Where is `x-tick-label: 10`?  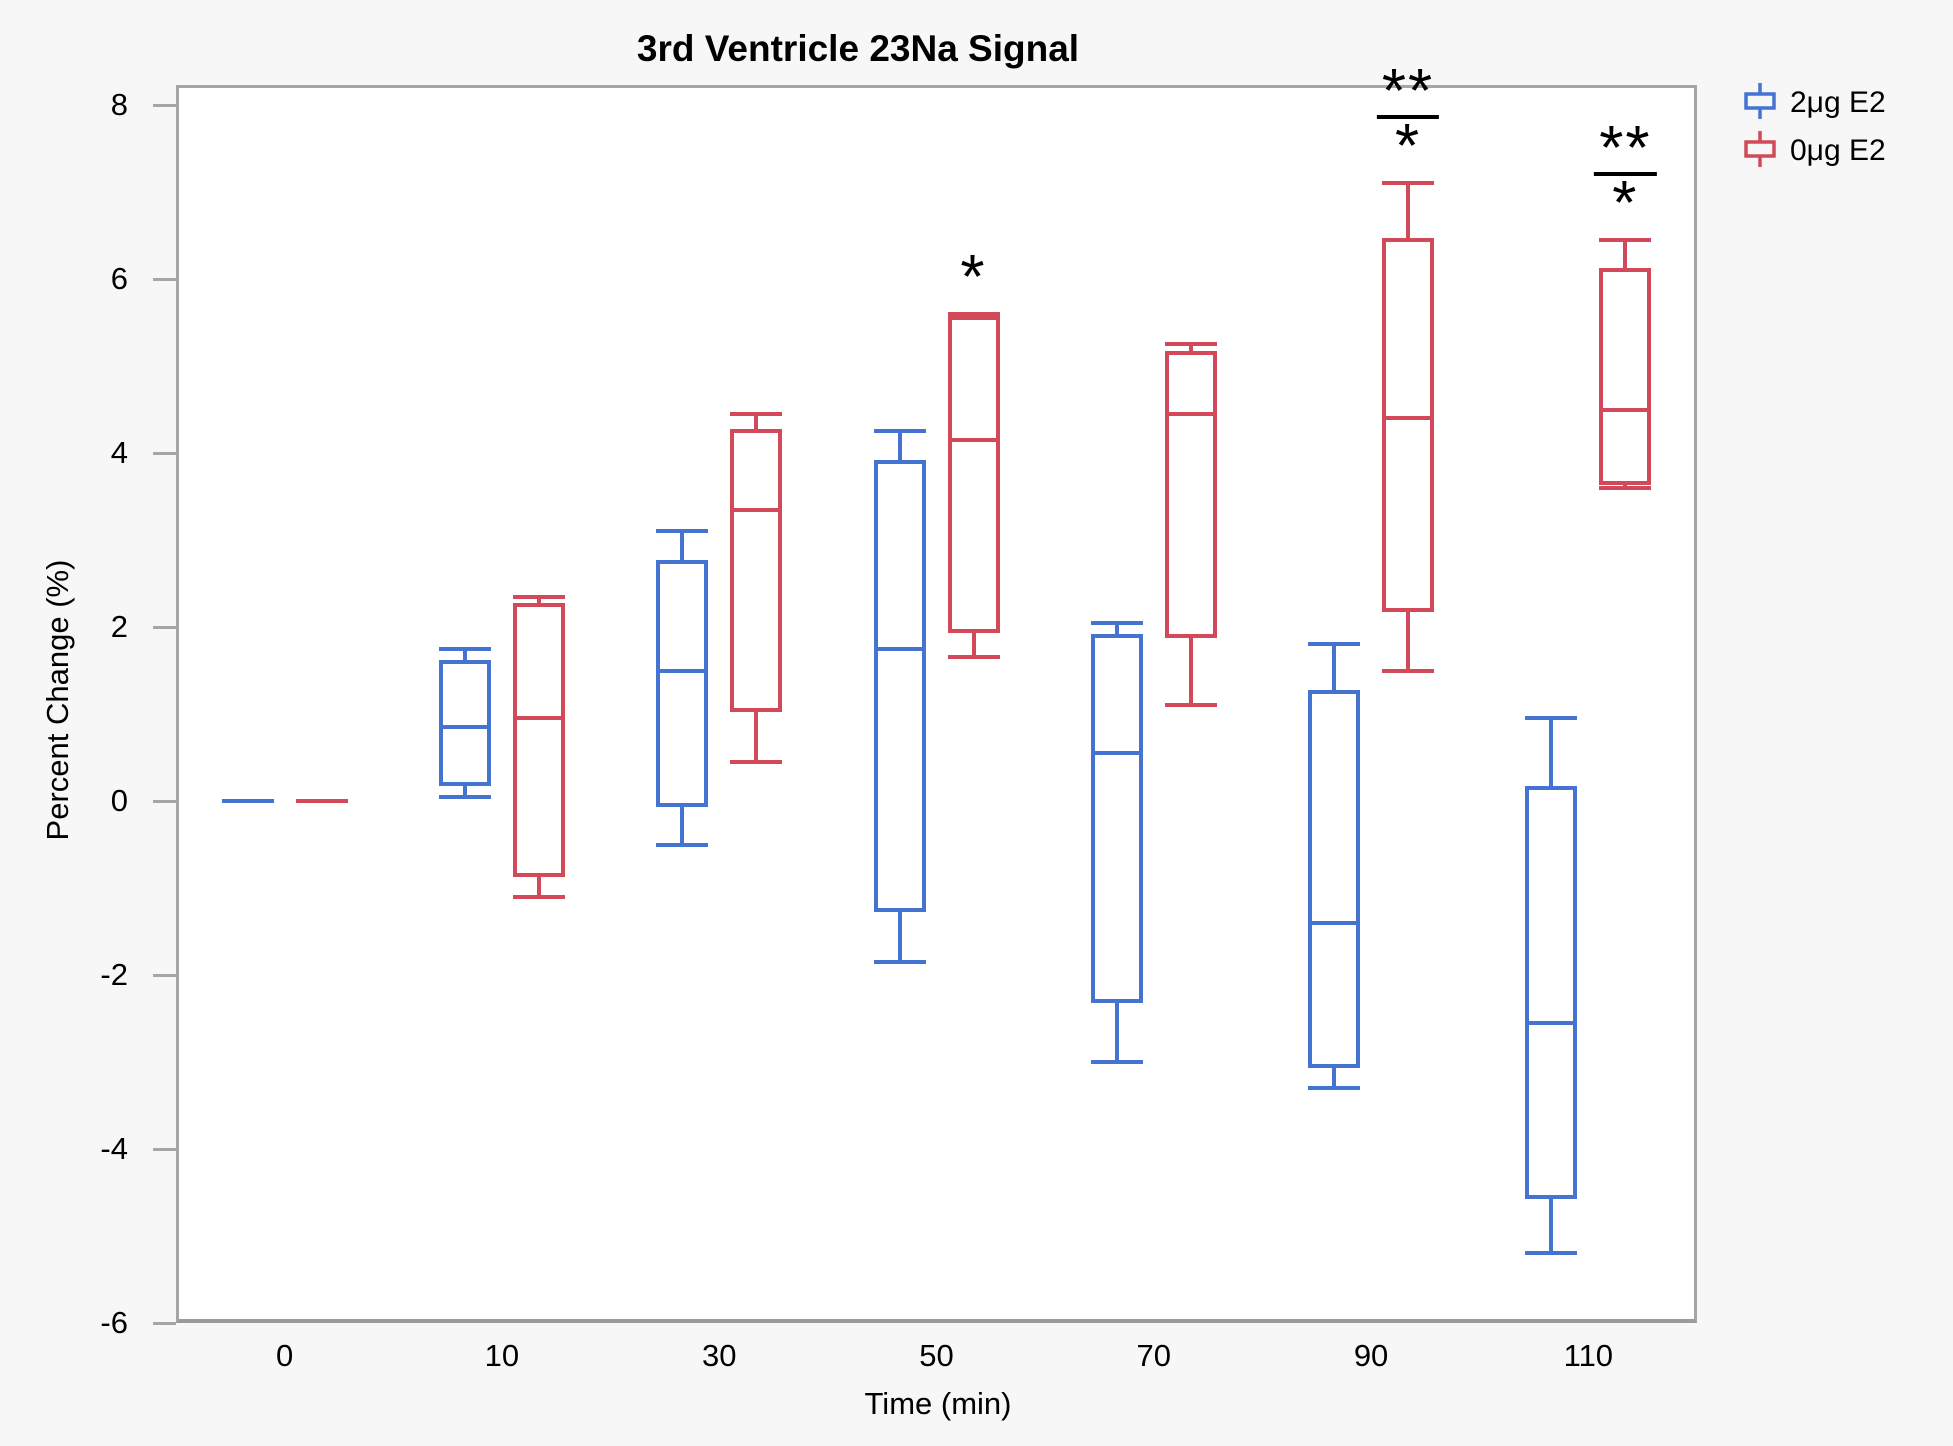
x-tick-label: 10 is located at coordinates (502, 1355).